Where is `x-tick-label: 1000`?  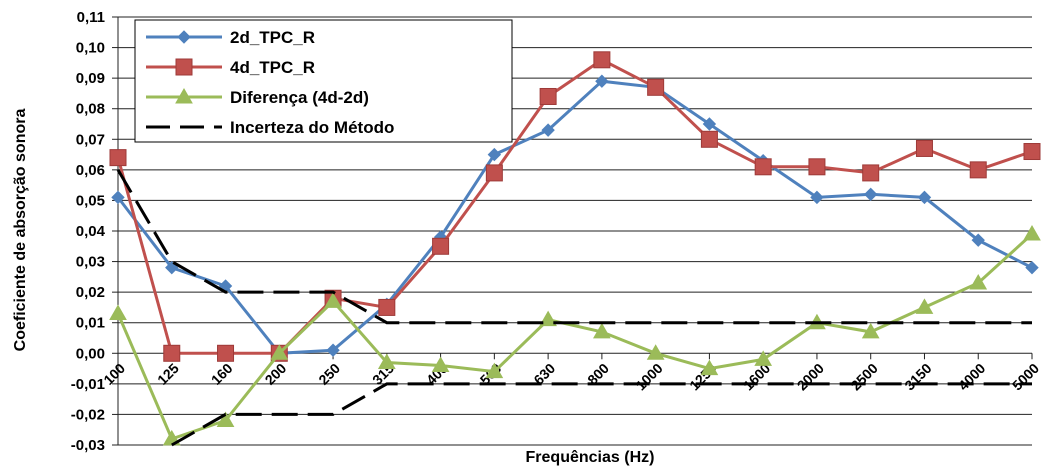 x-tick-label: 1000 is located at coordinates (648, 376).